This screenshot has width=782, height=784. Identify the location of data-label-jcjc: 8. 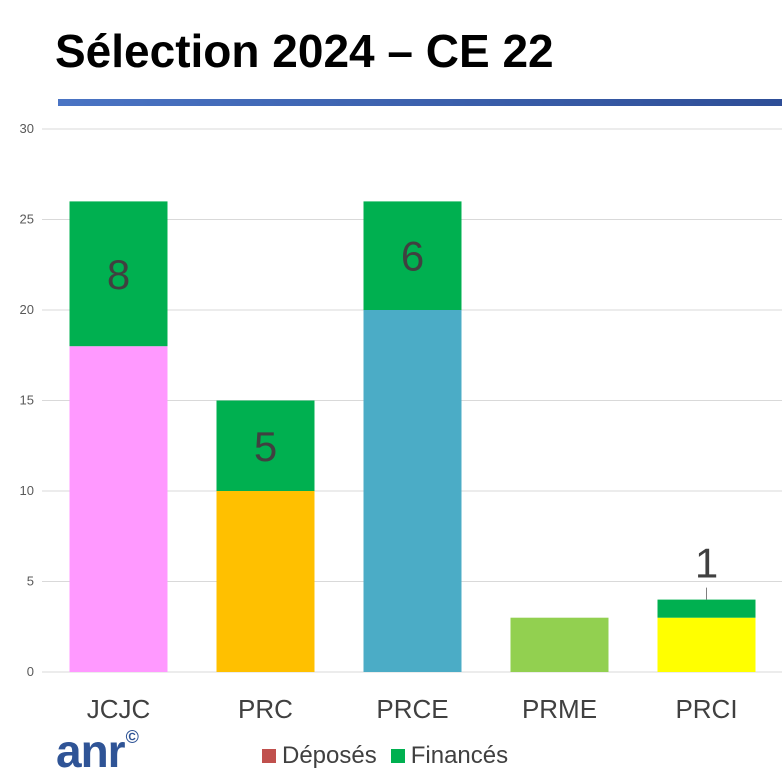
(118, 274).